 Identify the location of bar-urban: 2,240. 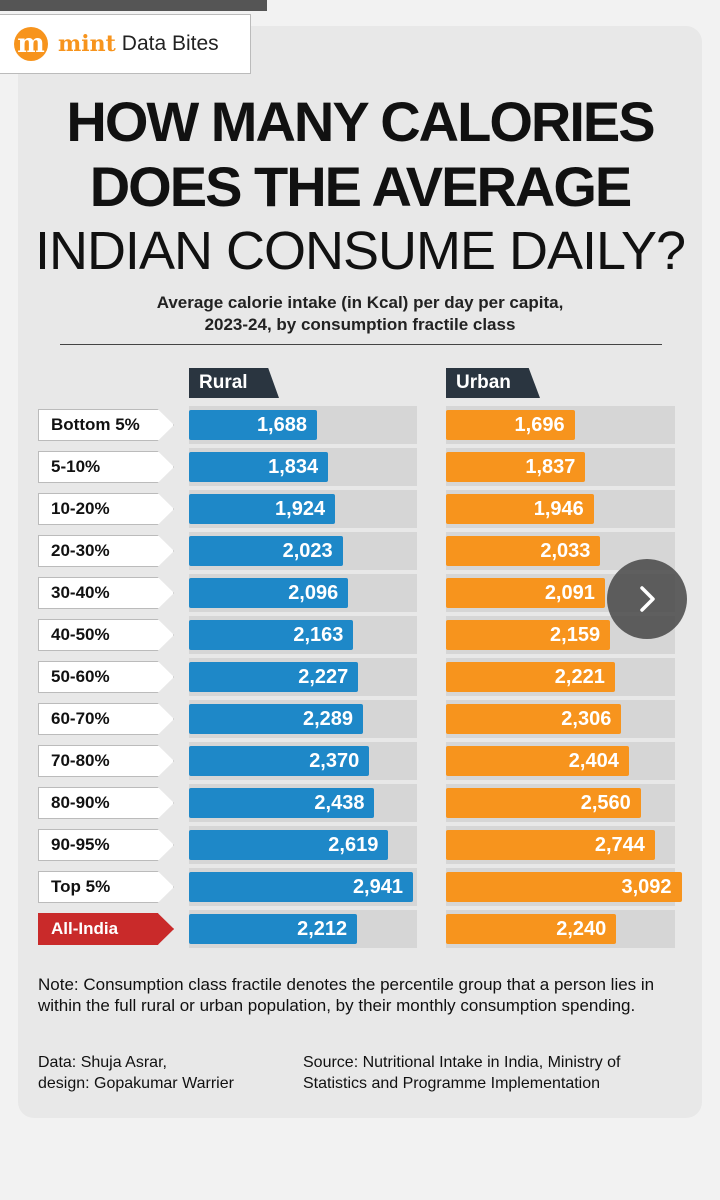
(531, 929).